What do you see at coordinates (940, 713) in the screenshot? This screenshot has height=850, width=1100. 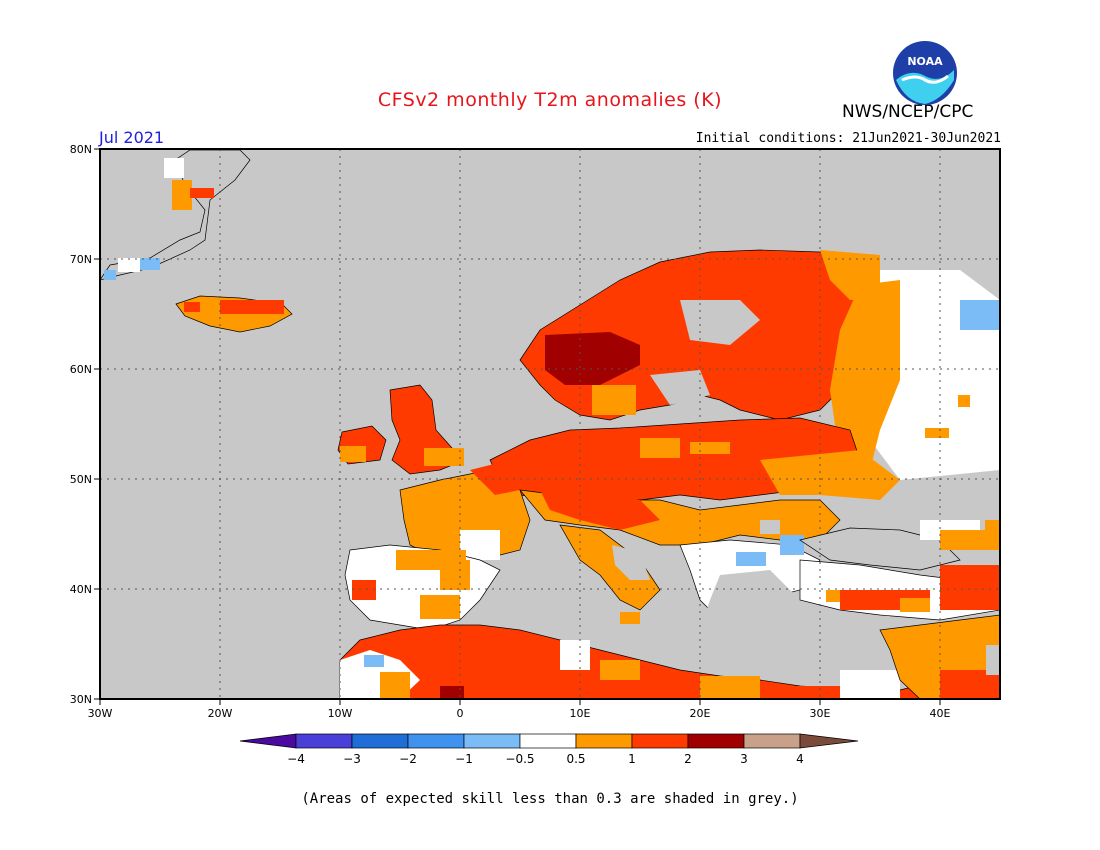 I see `lon-label-40e: 40E` at bounding box center [940, 713].